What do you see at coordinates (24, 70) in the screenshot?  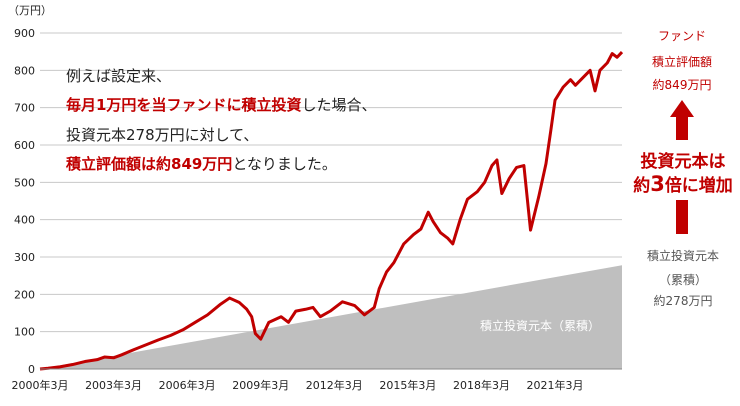 I see `y-tick-label: 800` at bounding box center [24, 70].